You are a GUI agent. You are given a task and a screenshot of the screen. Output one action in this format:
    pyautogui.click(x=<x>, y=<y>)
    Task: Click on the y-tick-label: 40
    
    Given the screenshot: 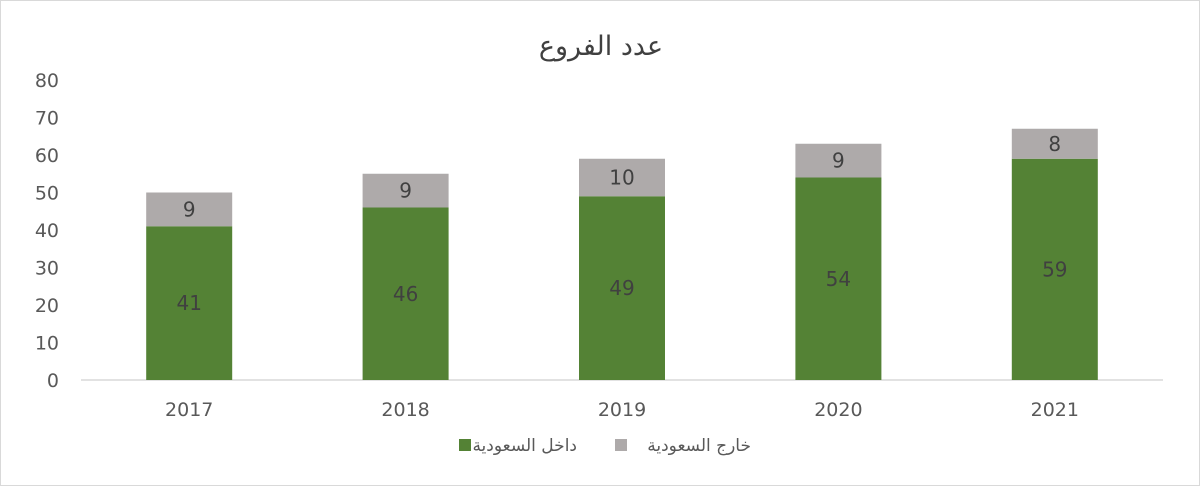 What is the action you would take?
    pyautogui.click(x=47, y=231)
    